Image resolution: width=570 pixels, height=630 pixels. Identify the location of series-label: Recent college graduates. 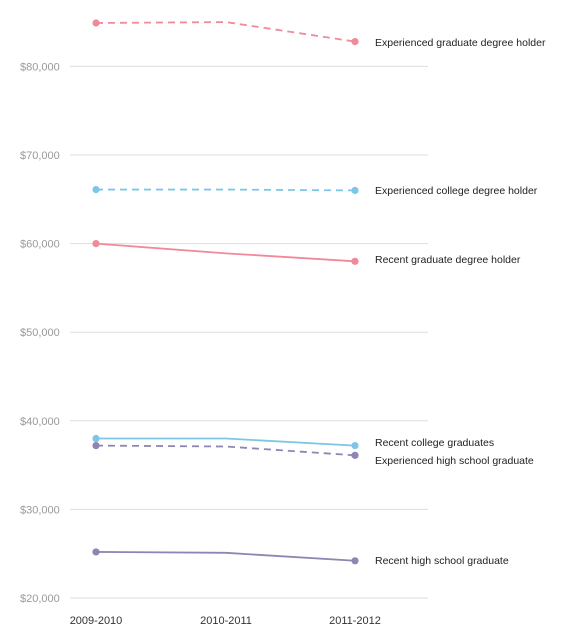
(434, 443).